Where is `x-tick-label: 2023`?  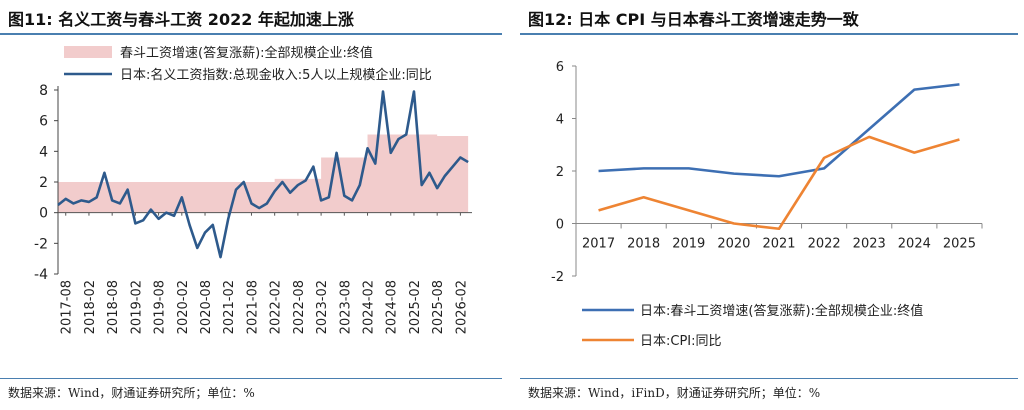 x-tick-label: 2023 is located at coordinates (869, 244).